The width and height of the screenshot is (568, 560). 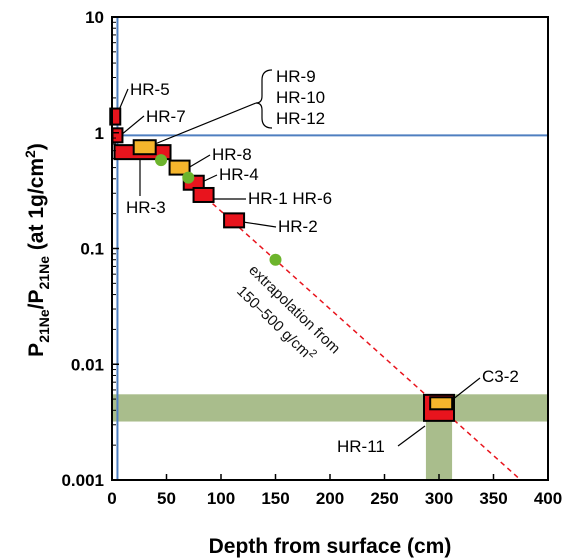 What do you see at coordinates (92, 249) in the screenshot?
I see `y-tick-label: 0.1` at bounding box center [92, 249].